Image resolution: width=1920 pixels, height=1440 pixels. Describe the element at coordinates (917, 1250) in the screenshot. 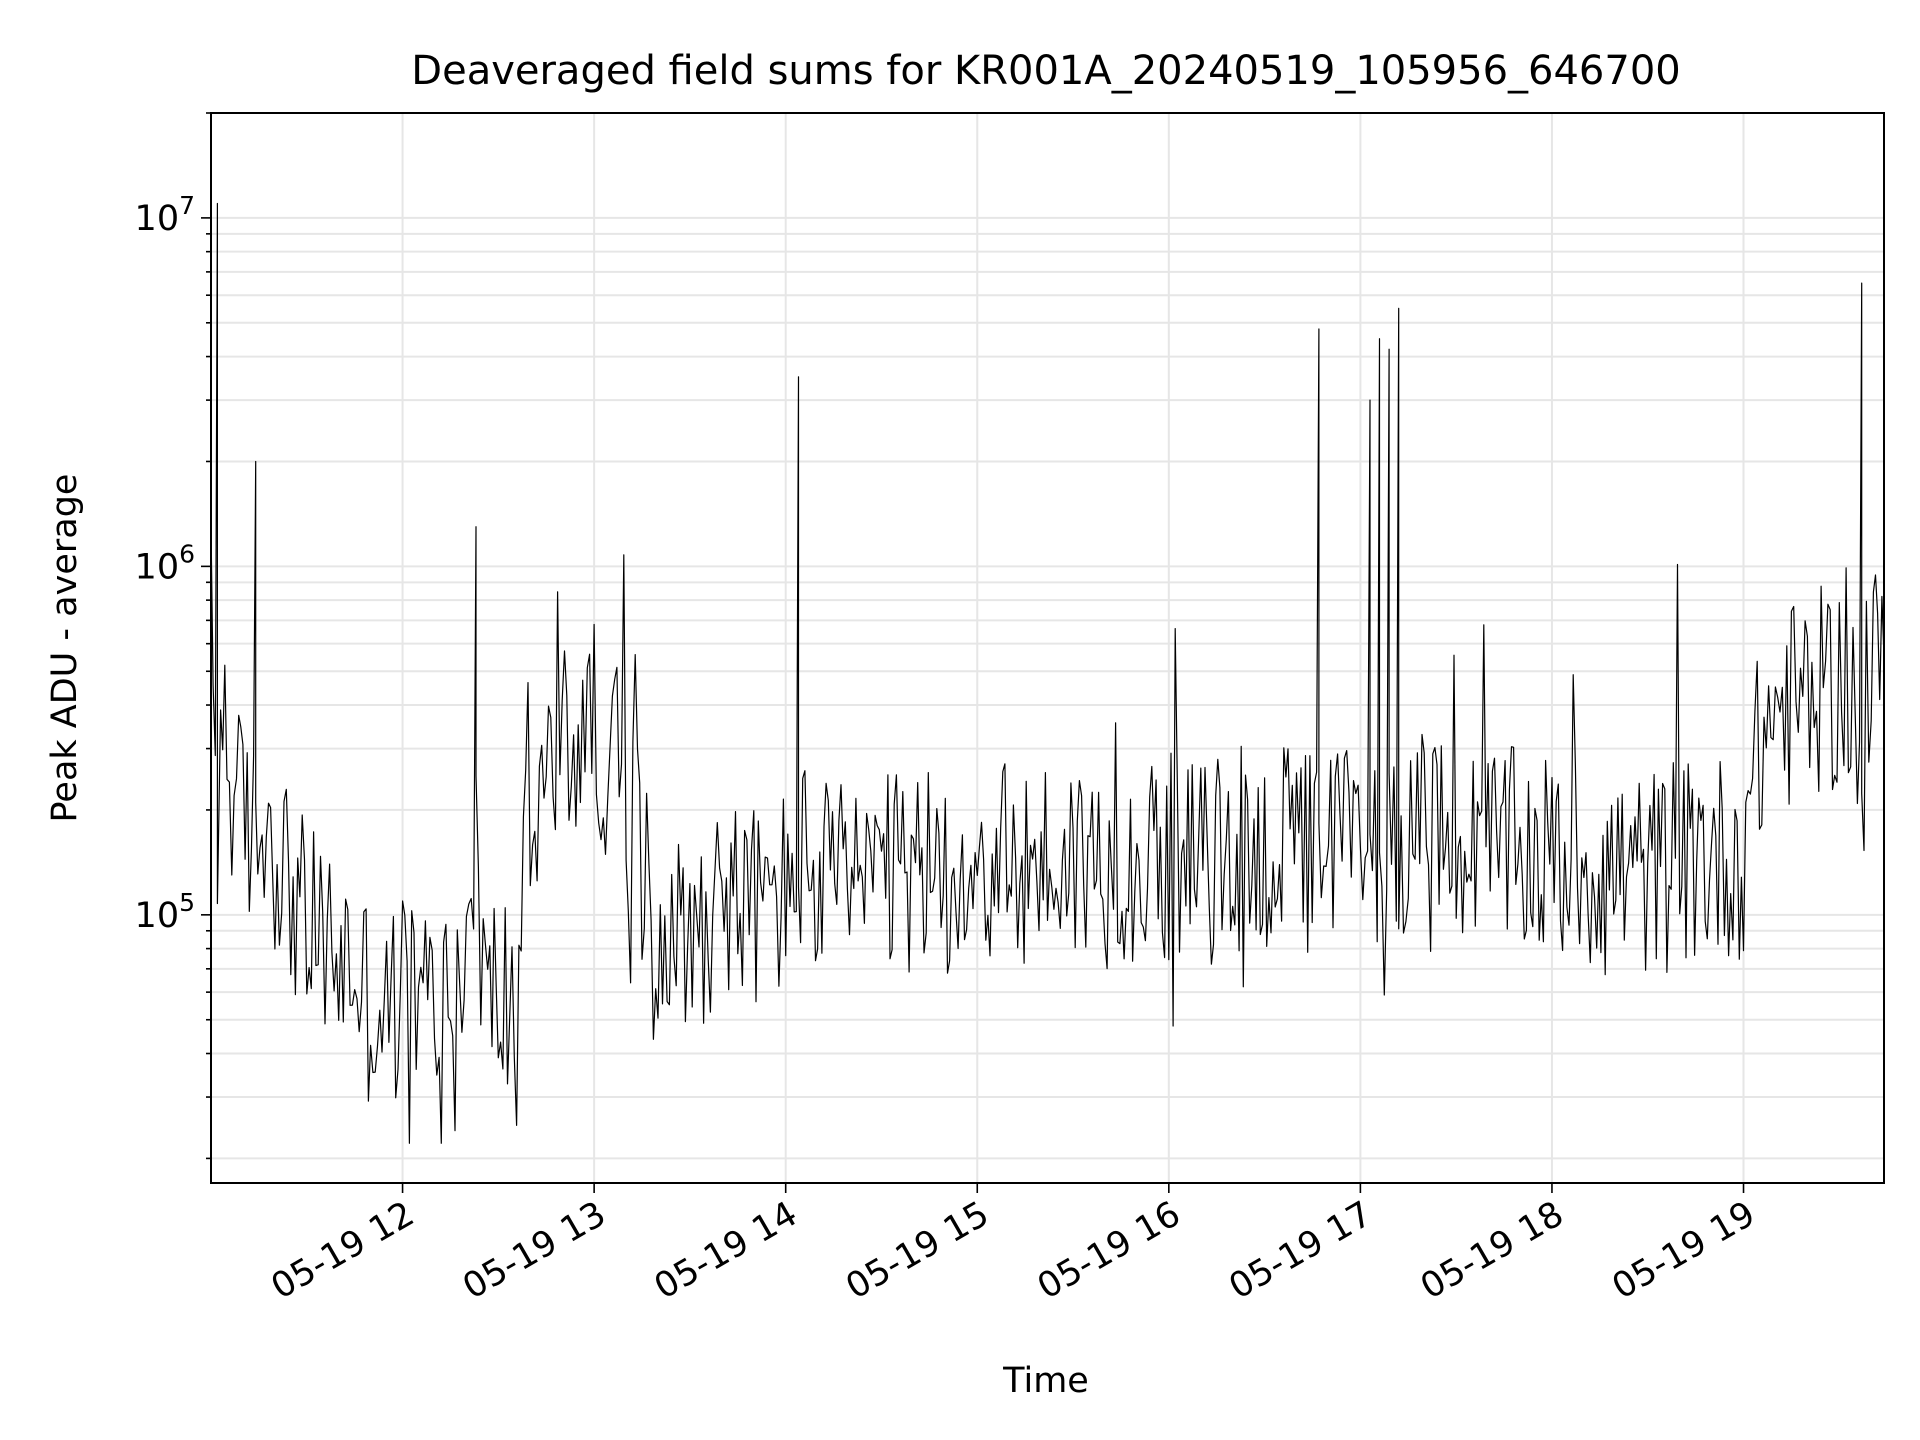

I see `x-tick-label: 05-19 15` at that location.